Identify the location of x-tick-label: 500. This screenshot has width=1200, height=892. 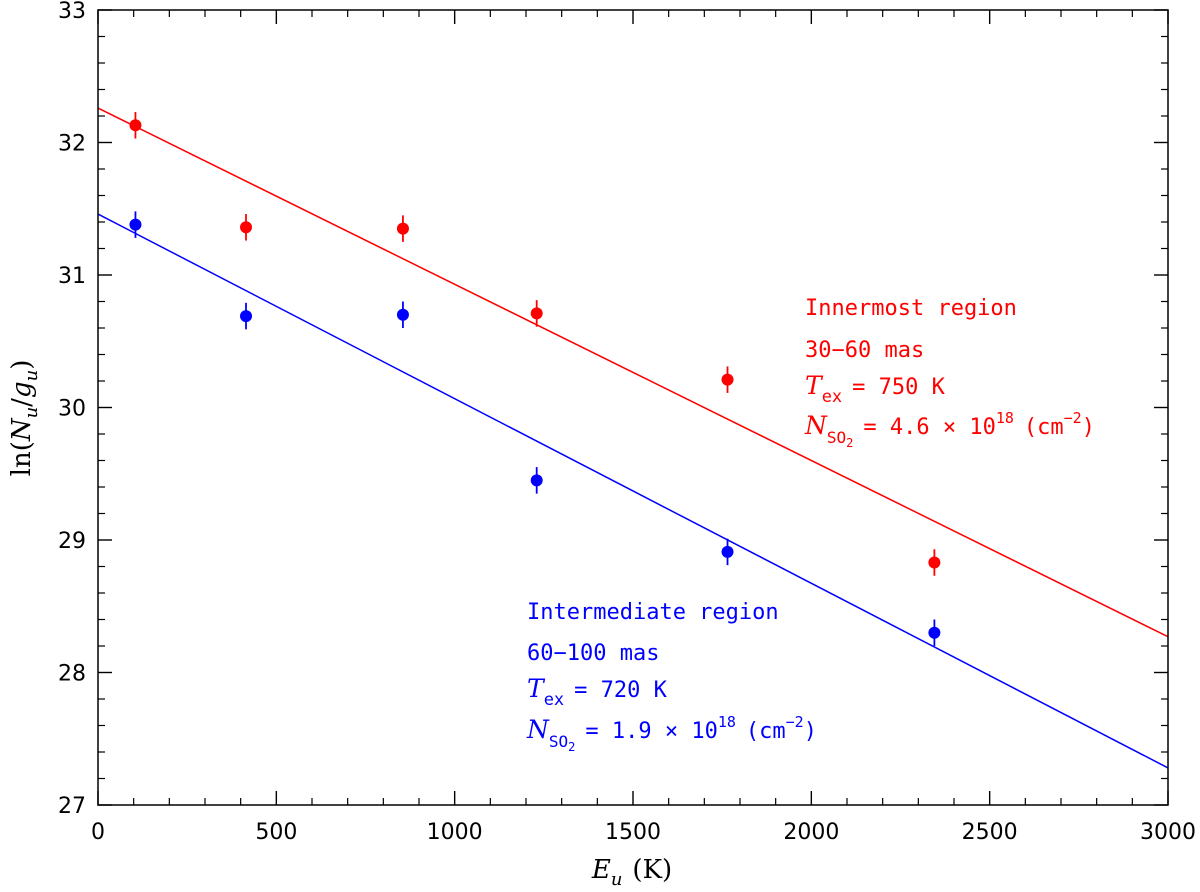
(276, 832).